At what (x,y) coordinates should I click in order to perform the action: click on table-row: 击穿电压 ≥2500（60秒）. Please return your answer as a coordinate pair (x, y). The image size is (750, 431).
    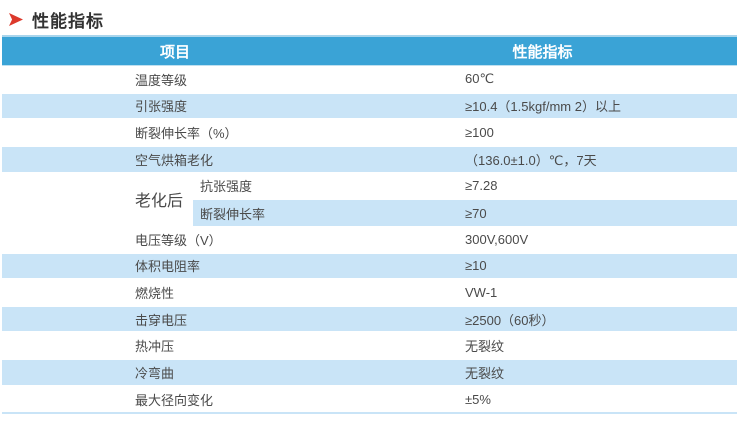
    Looking at the image, I should click on (369, 319).